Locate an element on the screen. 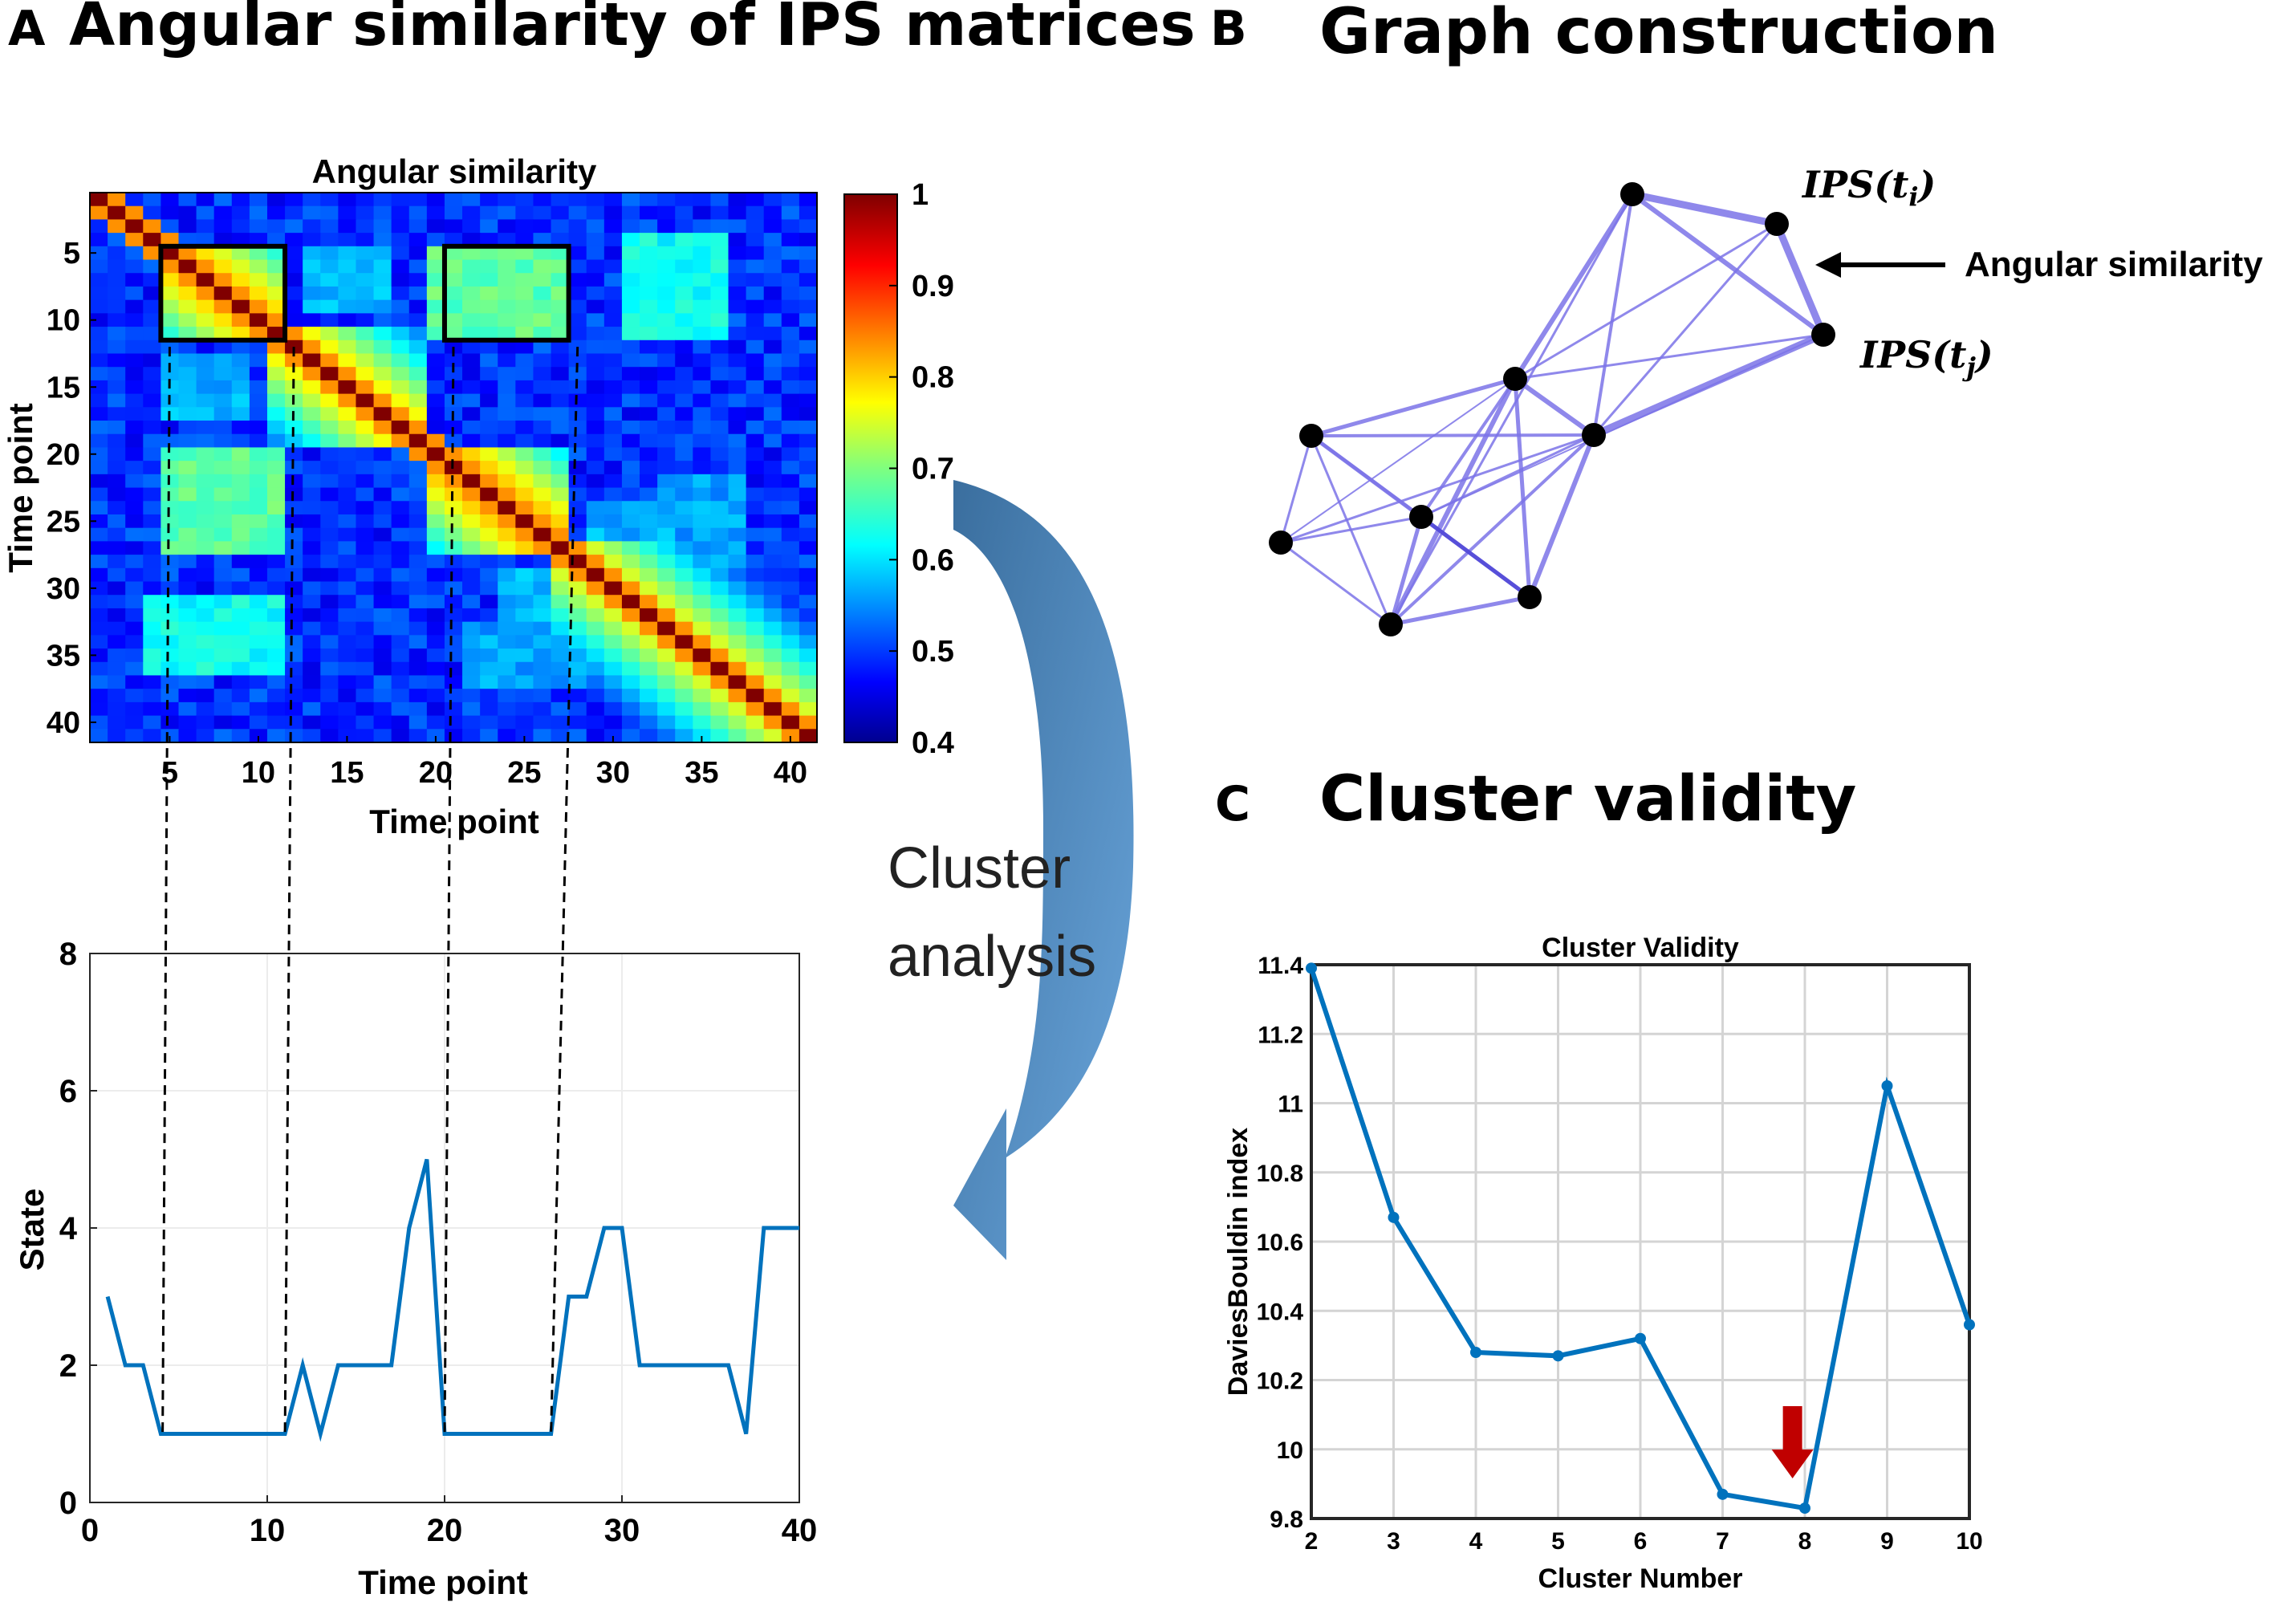 This screenshot has width=2296, height=1606. heatmap-ytick-label: 25 is located at coordinates (63, 522).